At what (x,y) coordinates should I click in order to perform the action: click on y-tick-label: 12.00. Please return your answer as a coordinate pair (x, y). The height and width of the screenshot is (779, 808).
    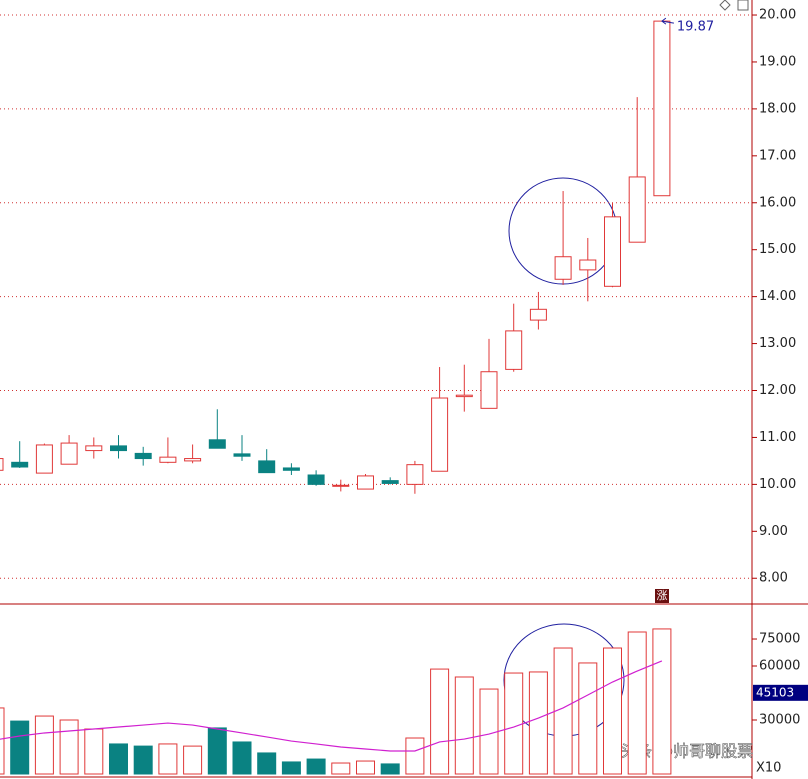
    Looking at the image, I should click on (777, 390).